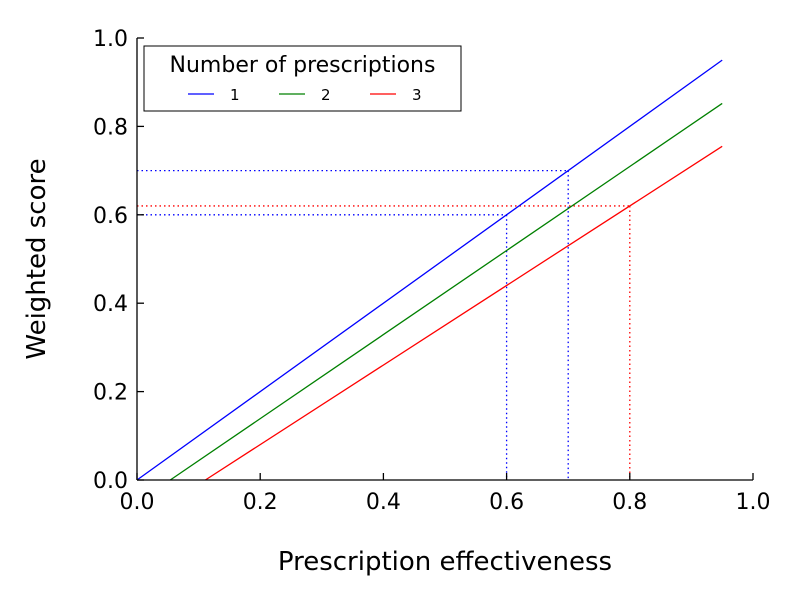 This screenshot has width=800, height=600. I want to click on y-tick-label: 0.8, so click(110, 127).